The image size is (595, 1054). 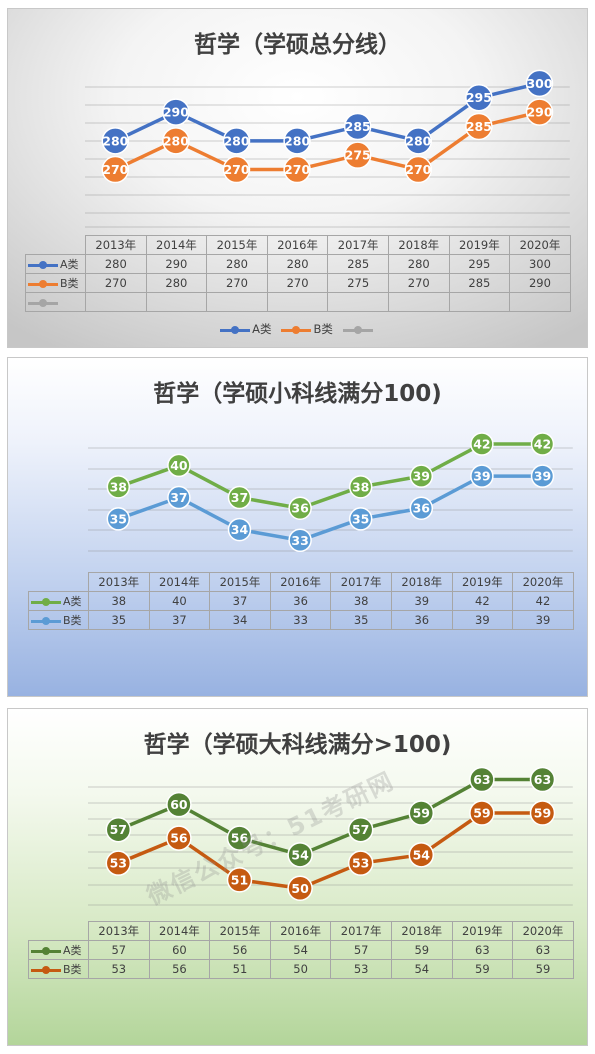 I want to click on data-label: 60, so click(x=179, y=804).